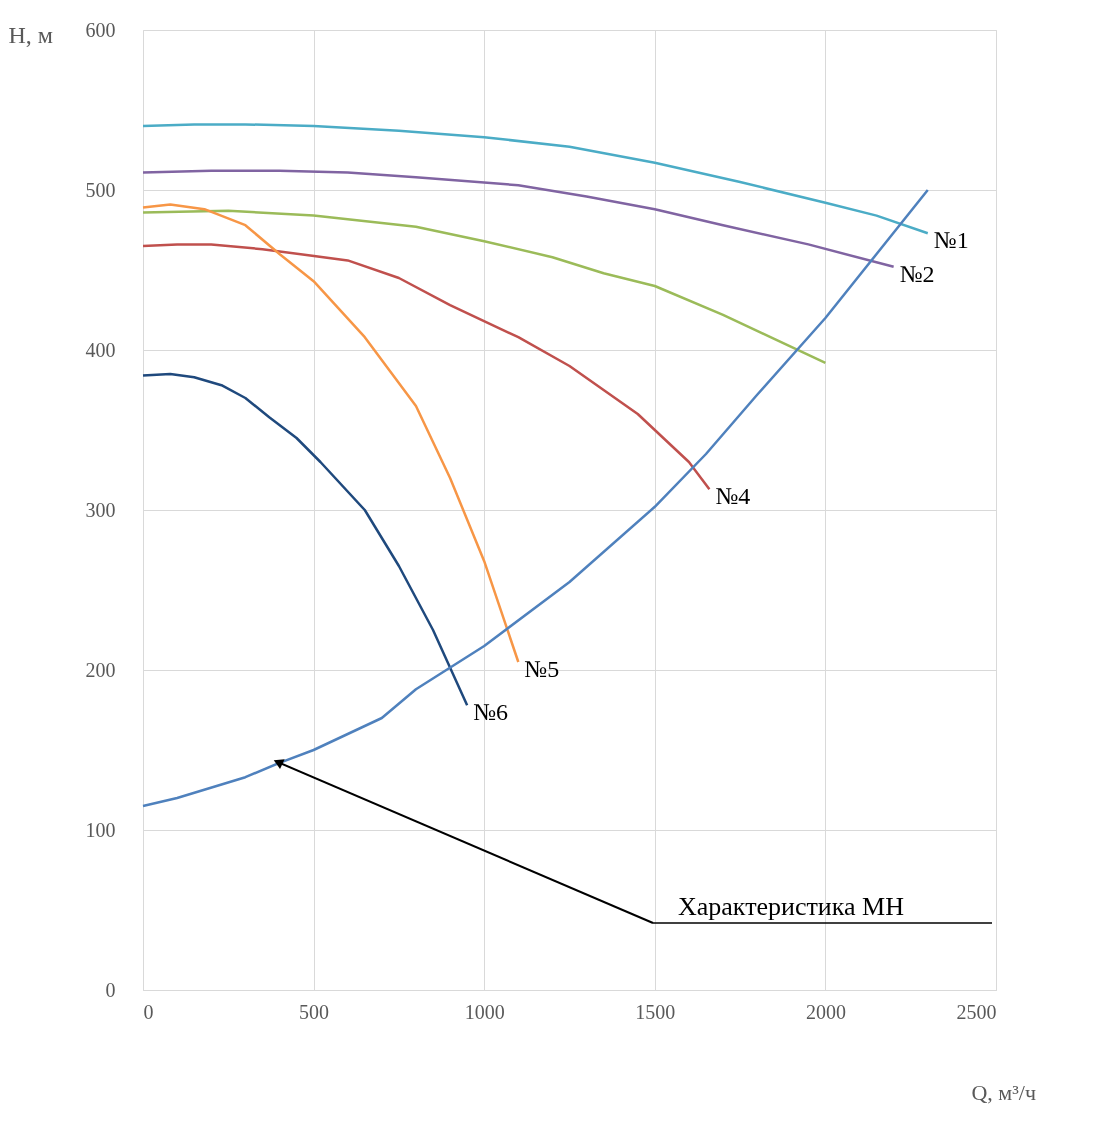 This screenshot has width=1104, height=1124. I want to click on x-axis-title: Q, м³/ч, so click(1003, 1092).